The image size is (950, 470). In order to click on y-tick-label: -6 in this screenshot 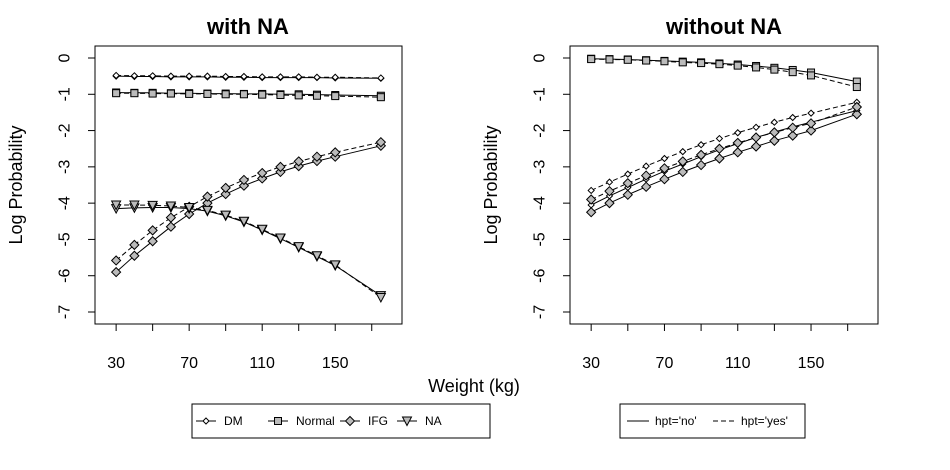, I will do `click(540, 276)`.